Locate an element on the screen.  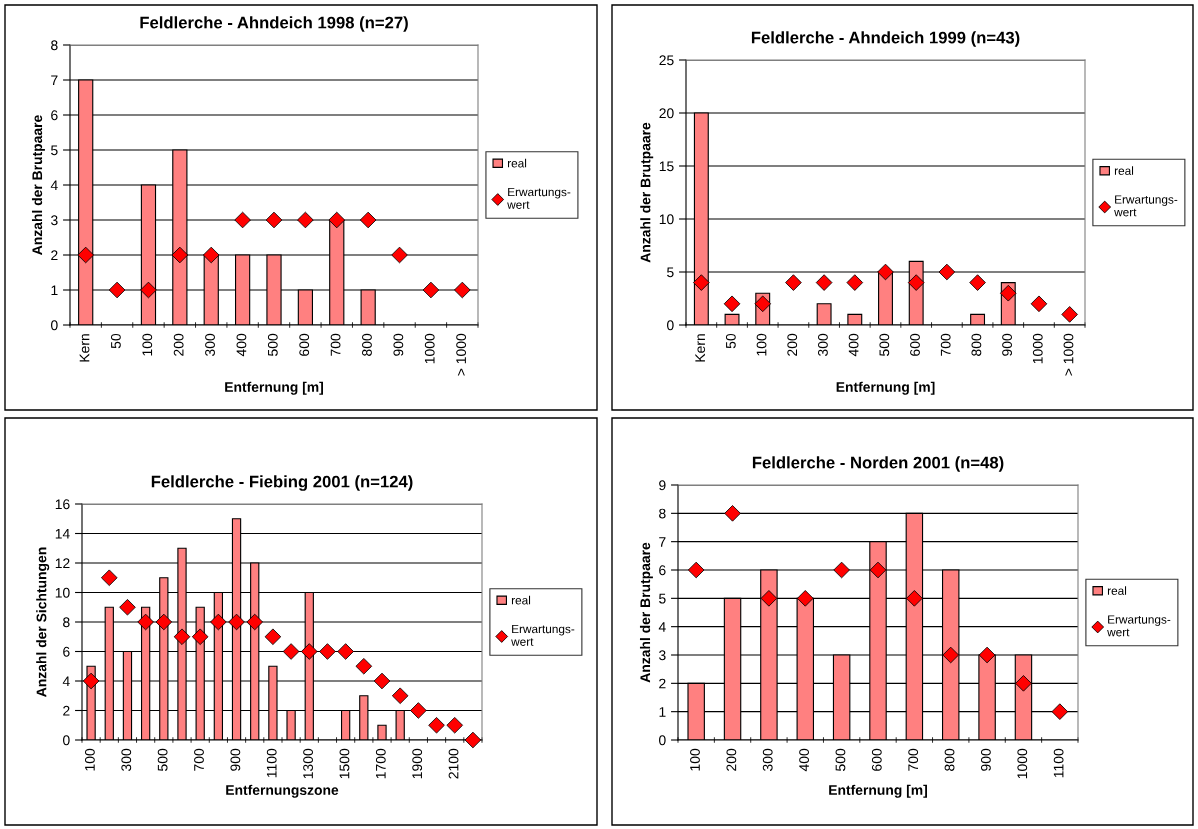
x-tick-label: 2100 is located at coordinates (453, 763).